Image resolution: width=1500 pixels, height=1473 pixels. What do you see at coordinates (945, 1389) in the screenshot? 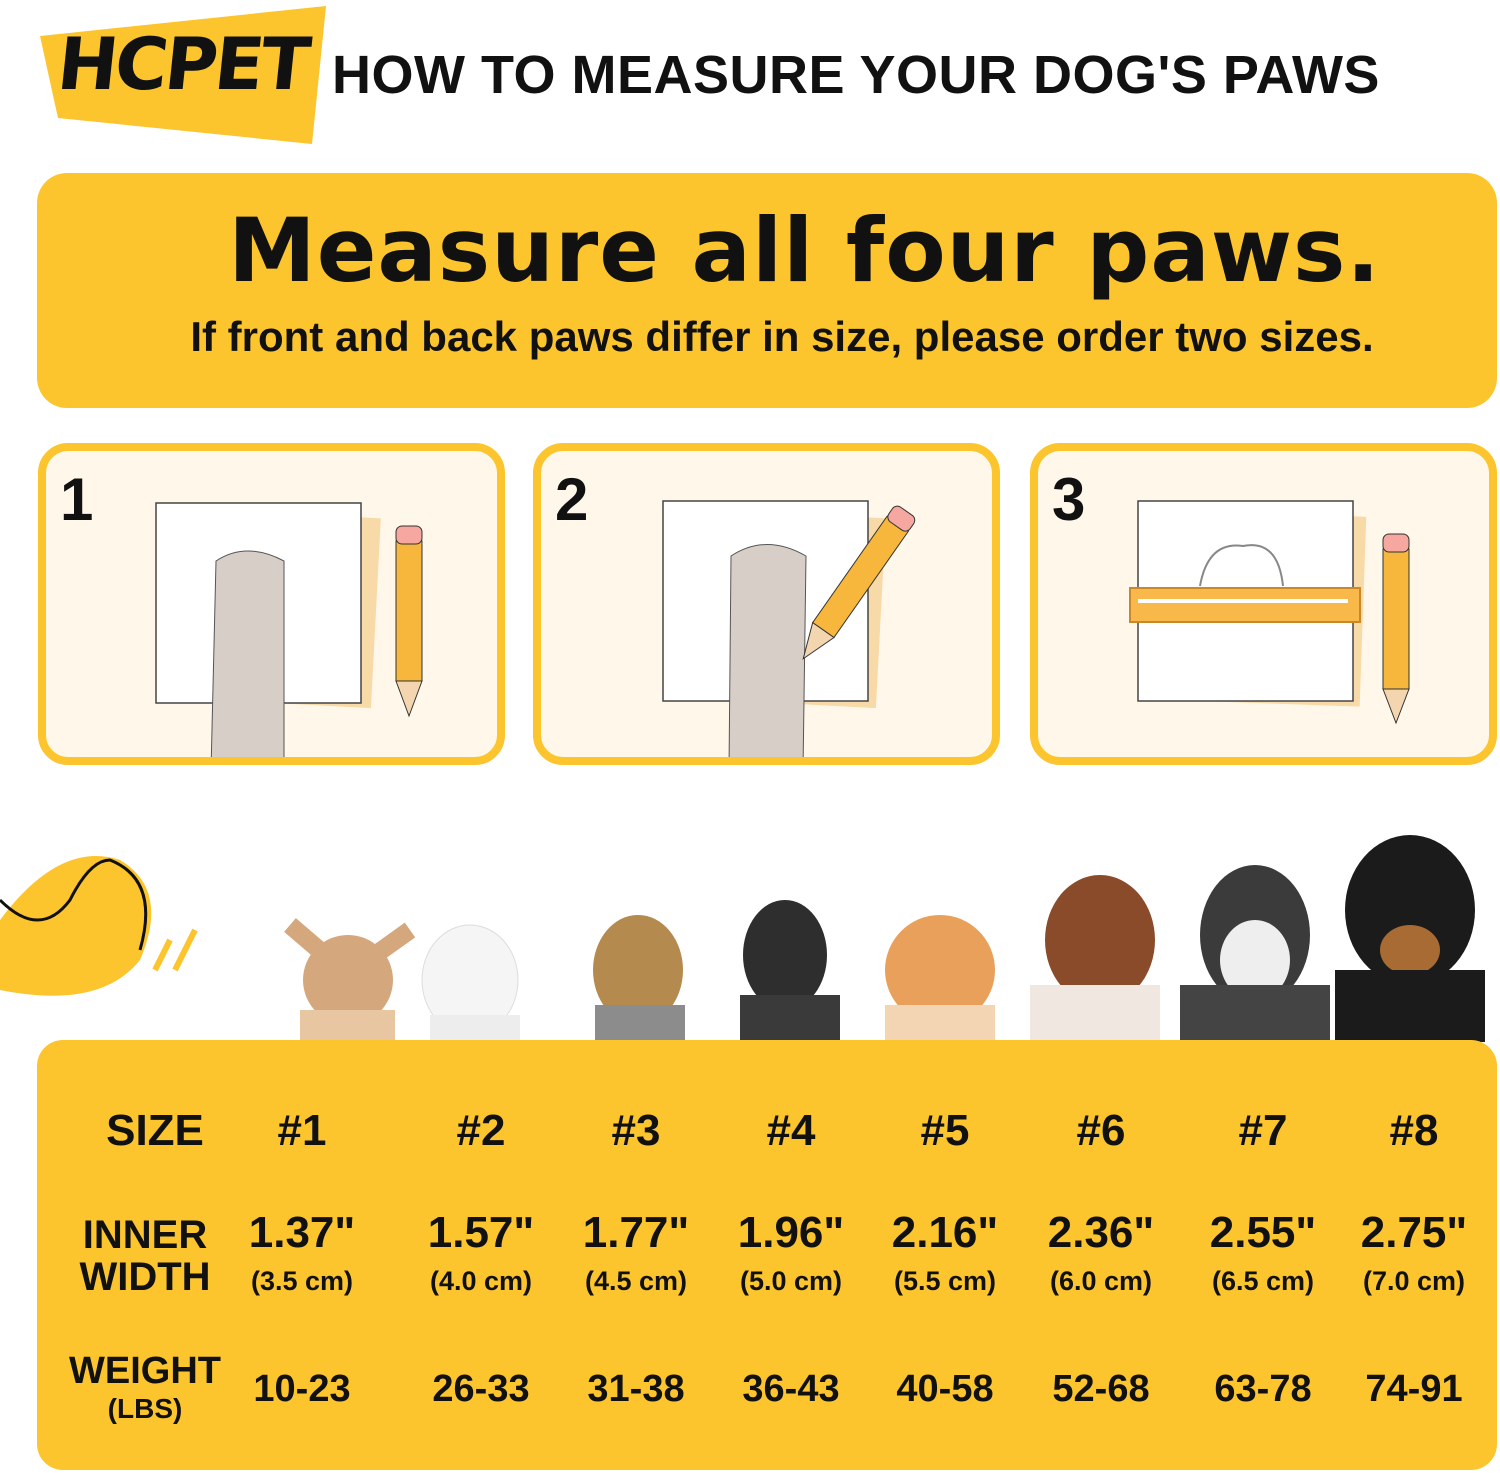
I see `size-weight-cell: 40-58` at bounding box center [945, 1389].